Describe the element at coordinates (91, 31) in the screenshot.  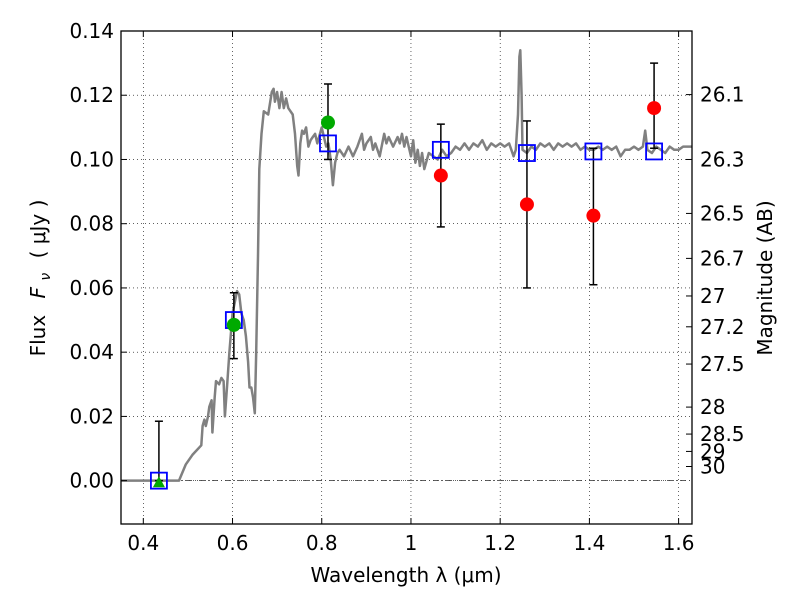
I see `y-tick-label-7: 0.14` at that location.